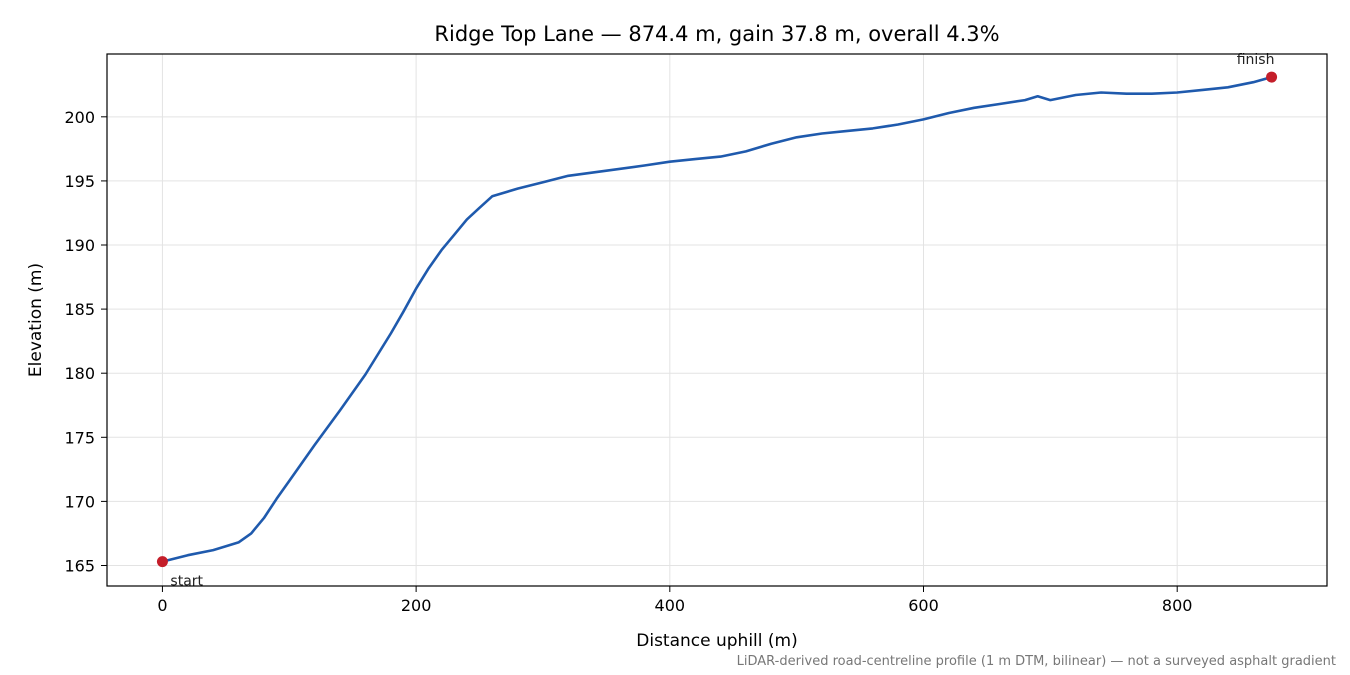 The height and width of the screenshot is (675, 1350). I want to click on y-tick-label: 195, so click(79, 181).